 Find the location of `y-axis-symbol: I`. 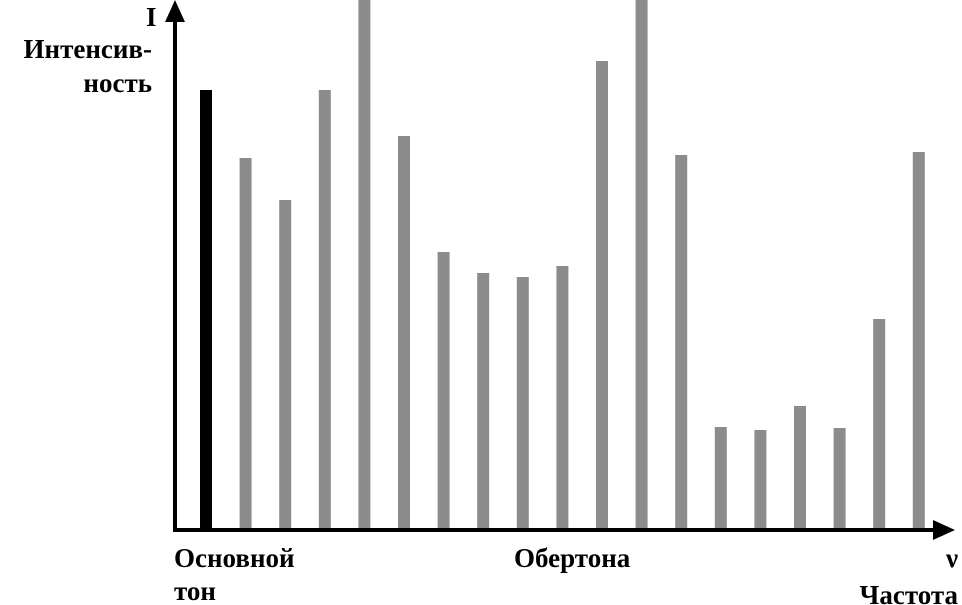

y-axis-symbol: I is located at coordinates (151, 17).